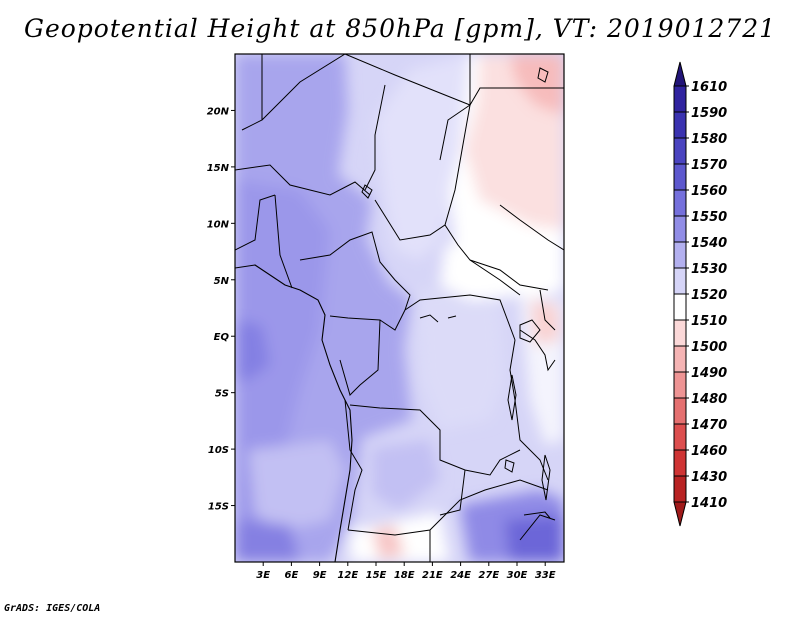 Image resolution: width=800 pixels, height=618 pixels. What do you see at coordinates (546, 477) in the screenshot?
I see `lake-malawi` at bounding box center [546, 477].